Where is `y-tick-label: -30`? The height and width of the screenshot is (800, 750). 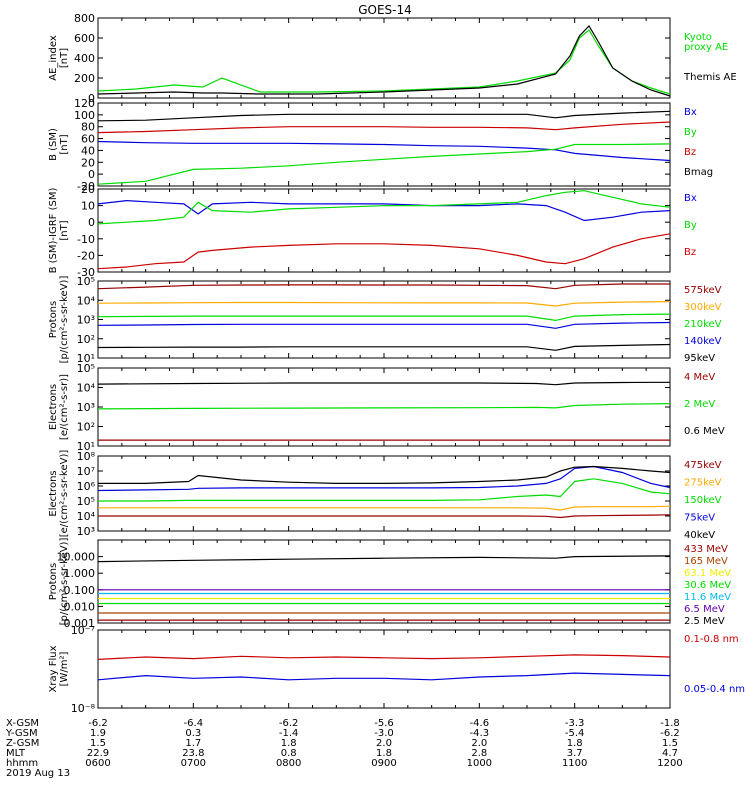 y-tick-label: -30 is located at coordinates (86, 272).